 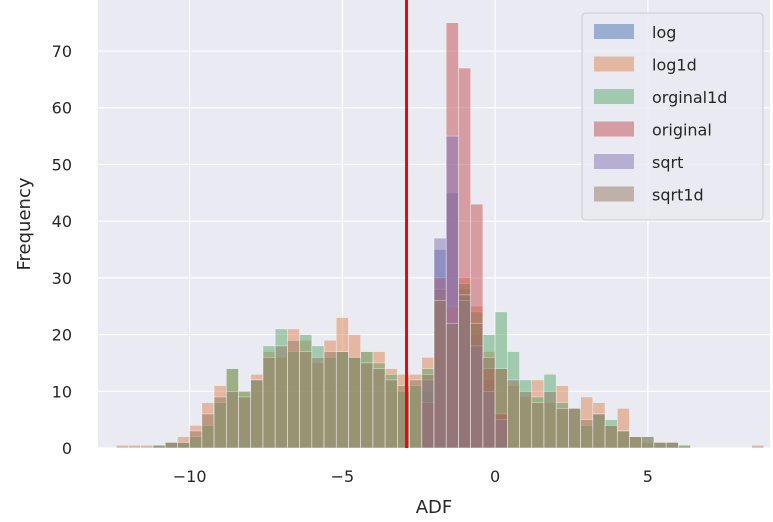 I want to click on legend-swatch-sqrt1d, so click(x=614, y=194).